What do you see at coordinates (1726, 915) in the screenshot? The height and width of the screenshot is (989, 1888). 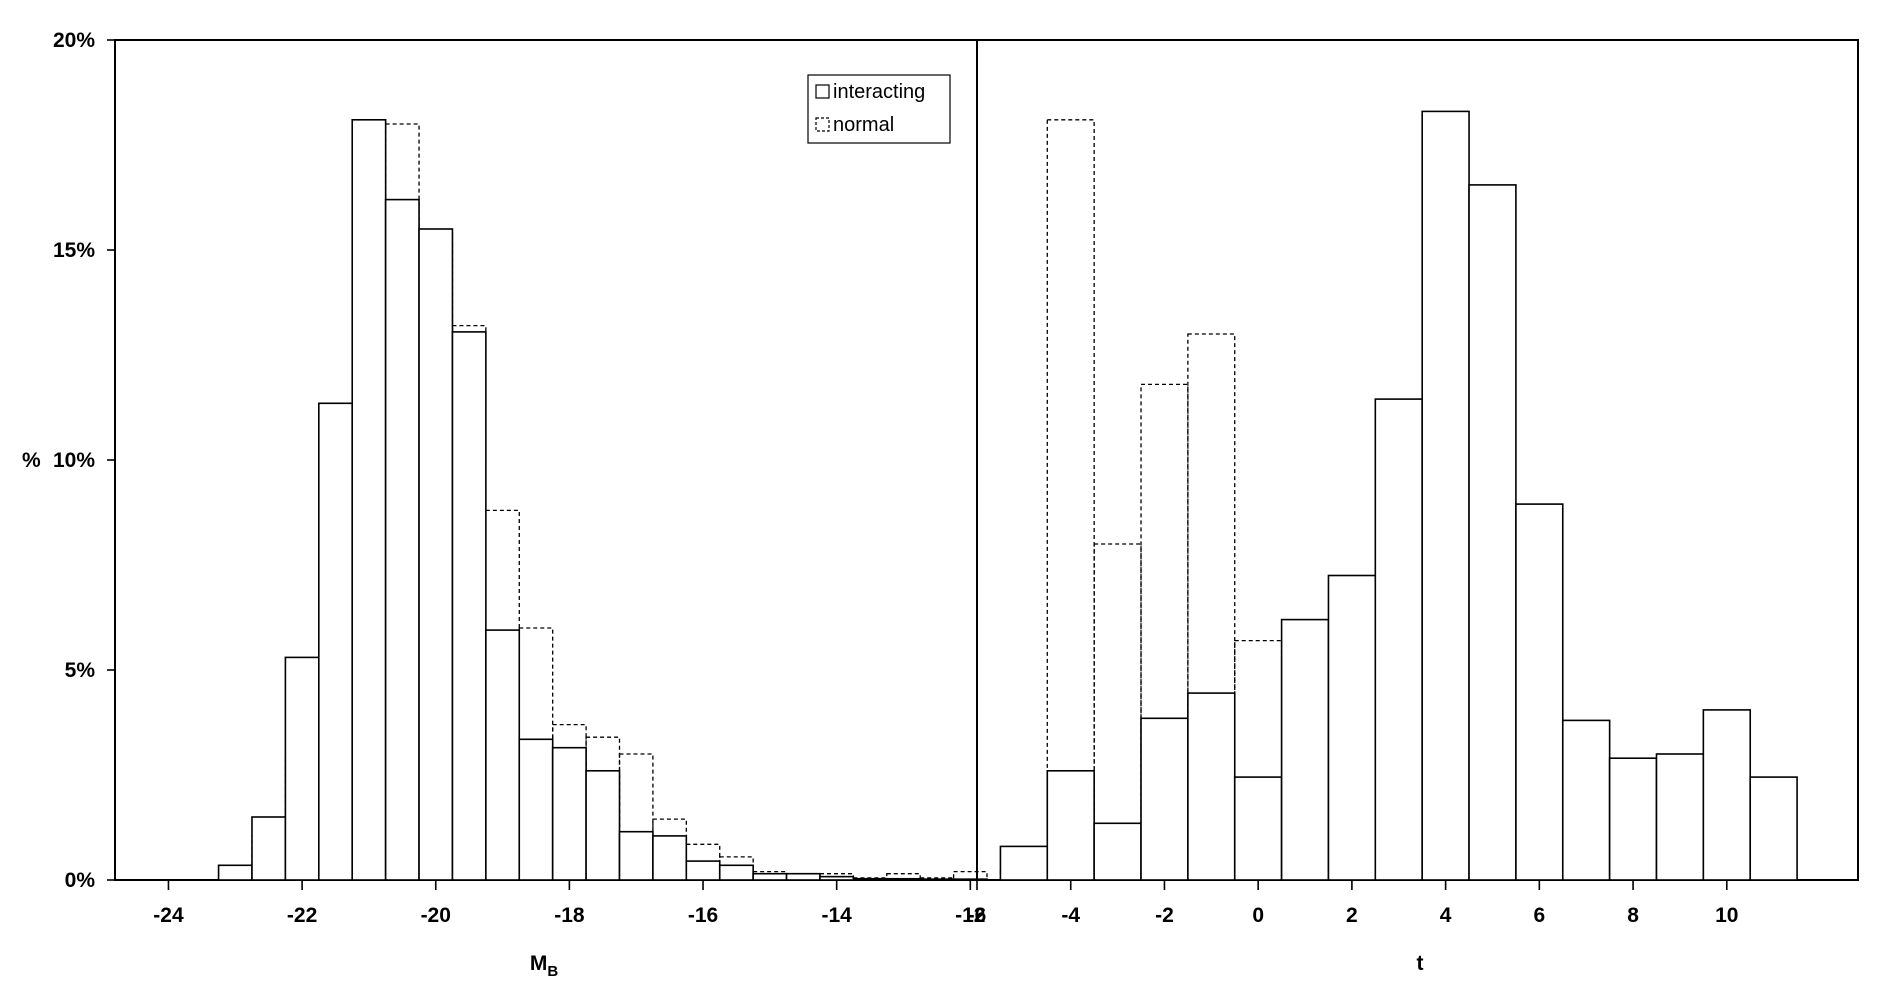 I see `t-x-tick-label-8: 10` at bounding box center [1726, 915].